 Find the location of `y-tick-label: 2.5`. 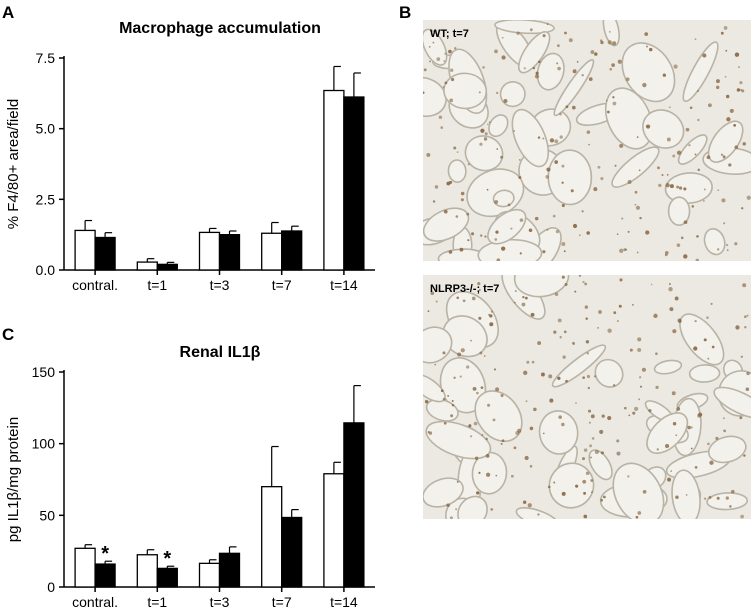

y-tick-label: 2.5 is located at coordinates (46, 199).